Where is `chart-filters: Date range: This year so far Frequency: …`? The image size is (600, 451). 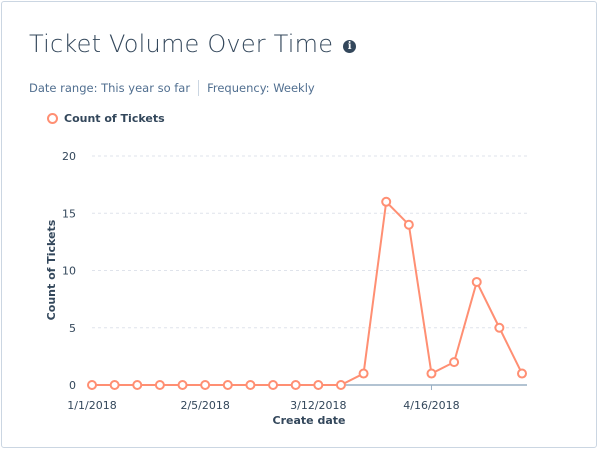 chart-filters: Date range: This year so far Frequency: … is located at coordinates (172, 88).